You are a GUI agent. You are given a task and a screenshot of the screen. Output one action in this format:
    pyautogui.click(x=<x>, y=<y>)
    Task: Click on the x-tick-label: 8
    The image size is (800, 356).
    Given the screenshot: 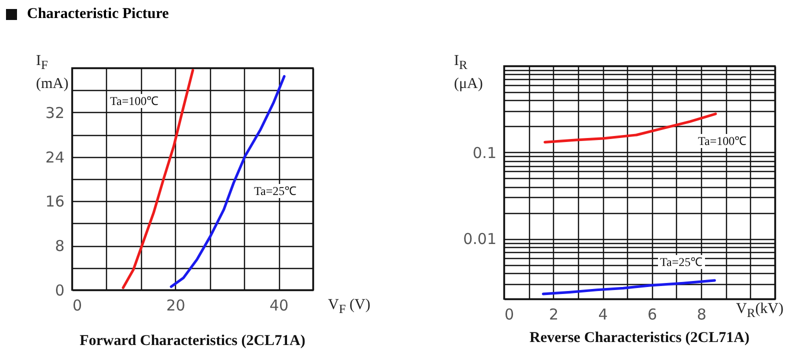 What is the action you would take?
    pyautogui.click(x=701, y=315)
    